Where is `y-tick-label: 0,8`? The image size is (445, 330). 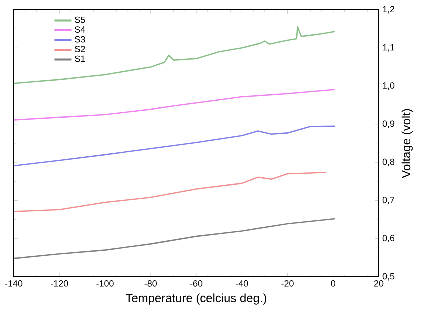
y-tick-label: 0,8 is located at coordinates (388, 162).